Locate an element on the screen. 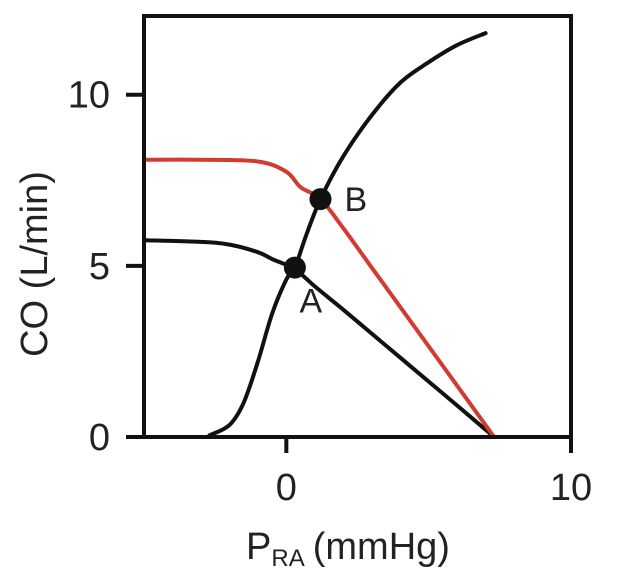 The height and width of the screenshot is (584, 618). operating-point-label-a: A is located at coordinates (311, 302).